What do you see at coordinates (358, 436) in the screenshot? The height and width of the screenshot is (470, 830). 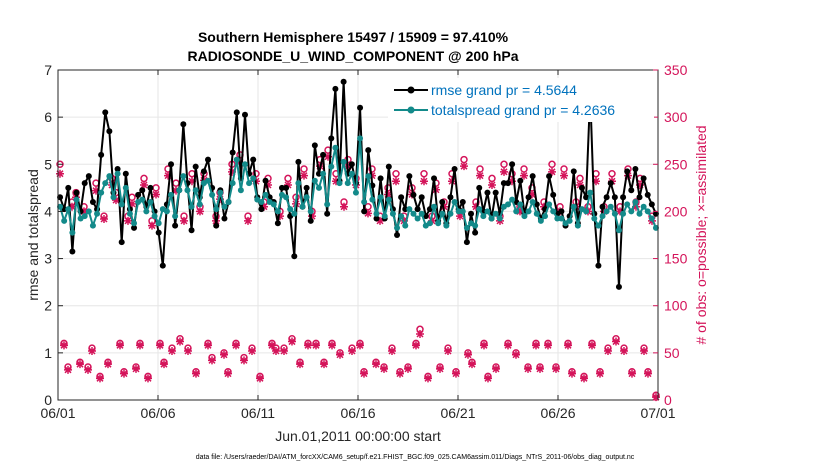 I see `x-axis-label: Jun.01,2011 00:00:00 start` at bounding box center [358, 436].